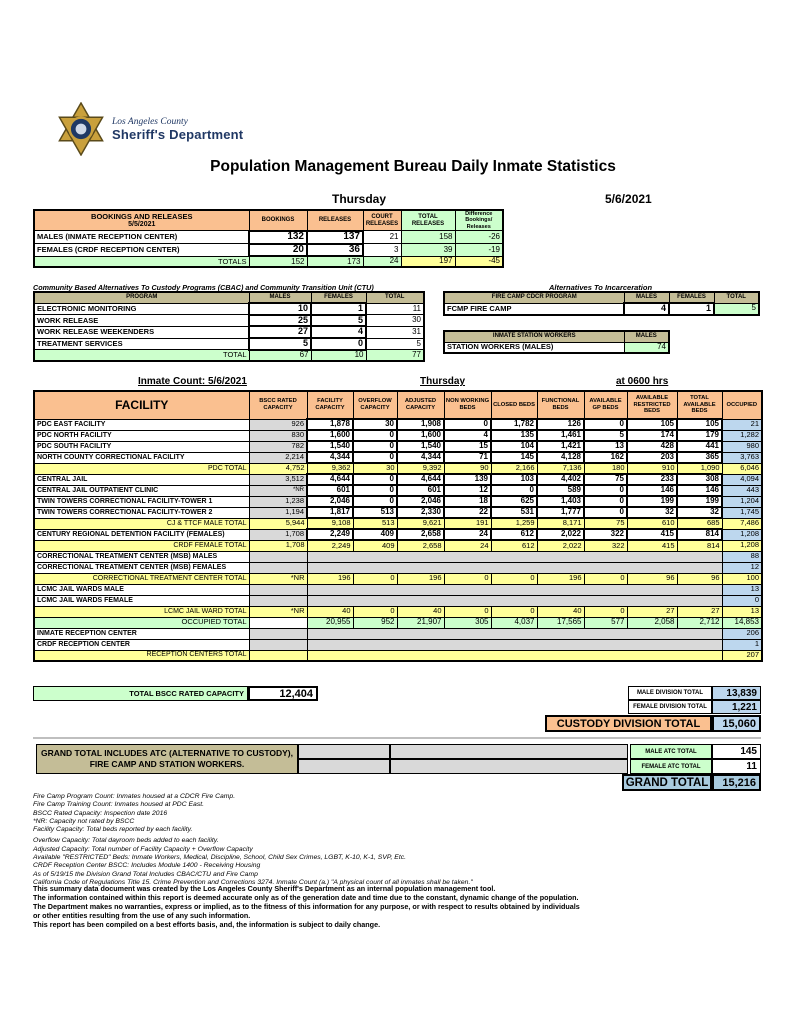 Image resolution: width=791 pixels, height=1024 pixels. Describe the element at coordinates (278, 250) in the screenshot. I see `value-cell: 20` at that location.